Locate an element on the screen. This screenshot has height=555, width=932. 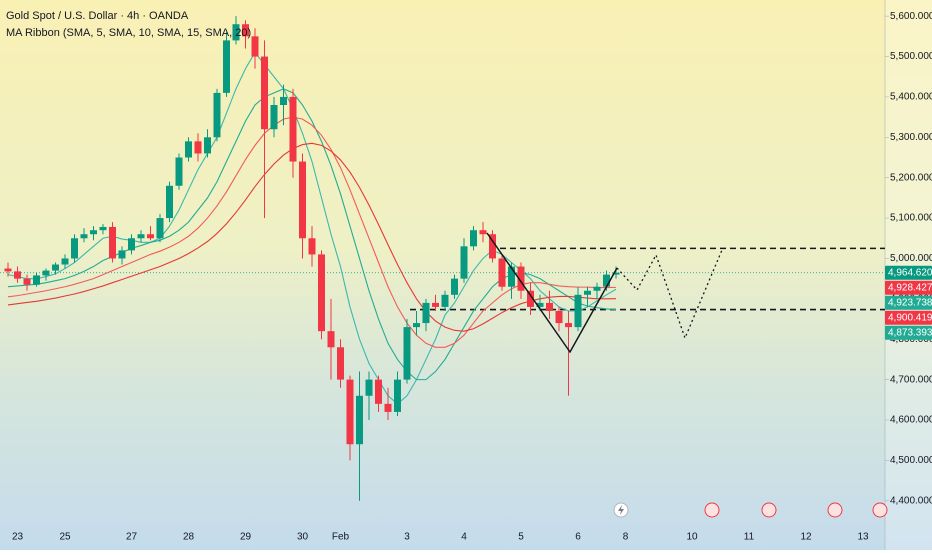
x-tick-label: 12 is located at coordinates (806, 537).